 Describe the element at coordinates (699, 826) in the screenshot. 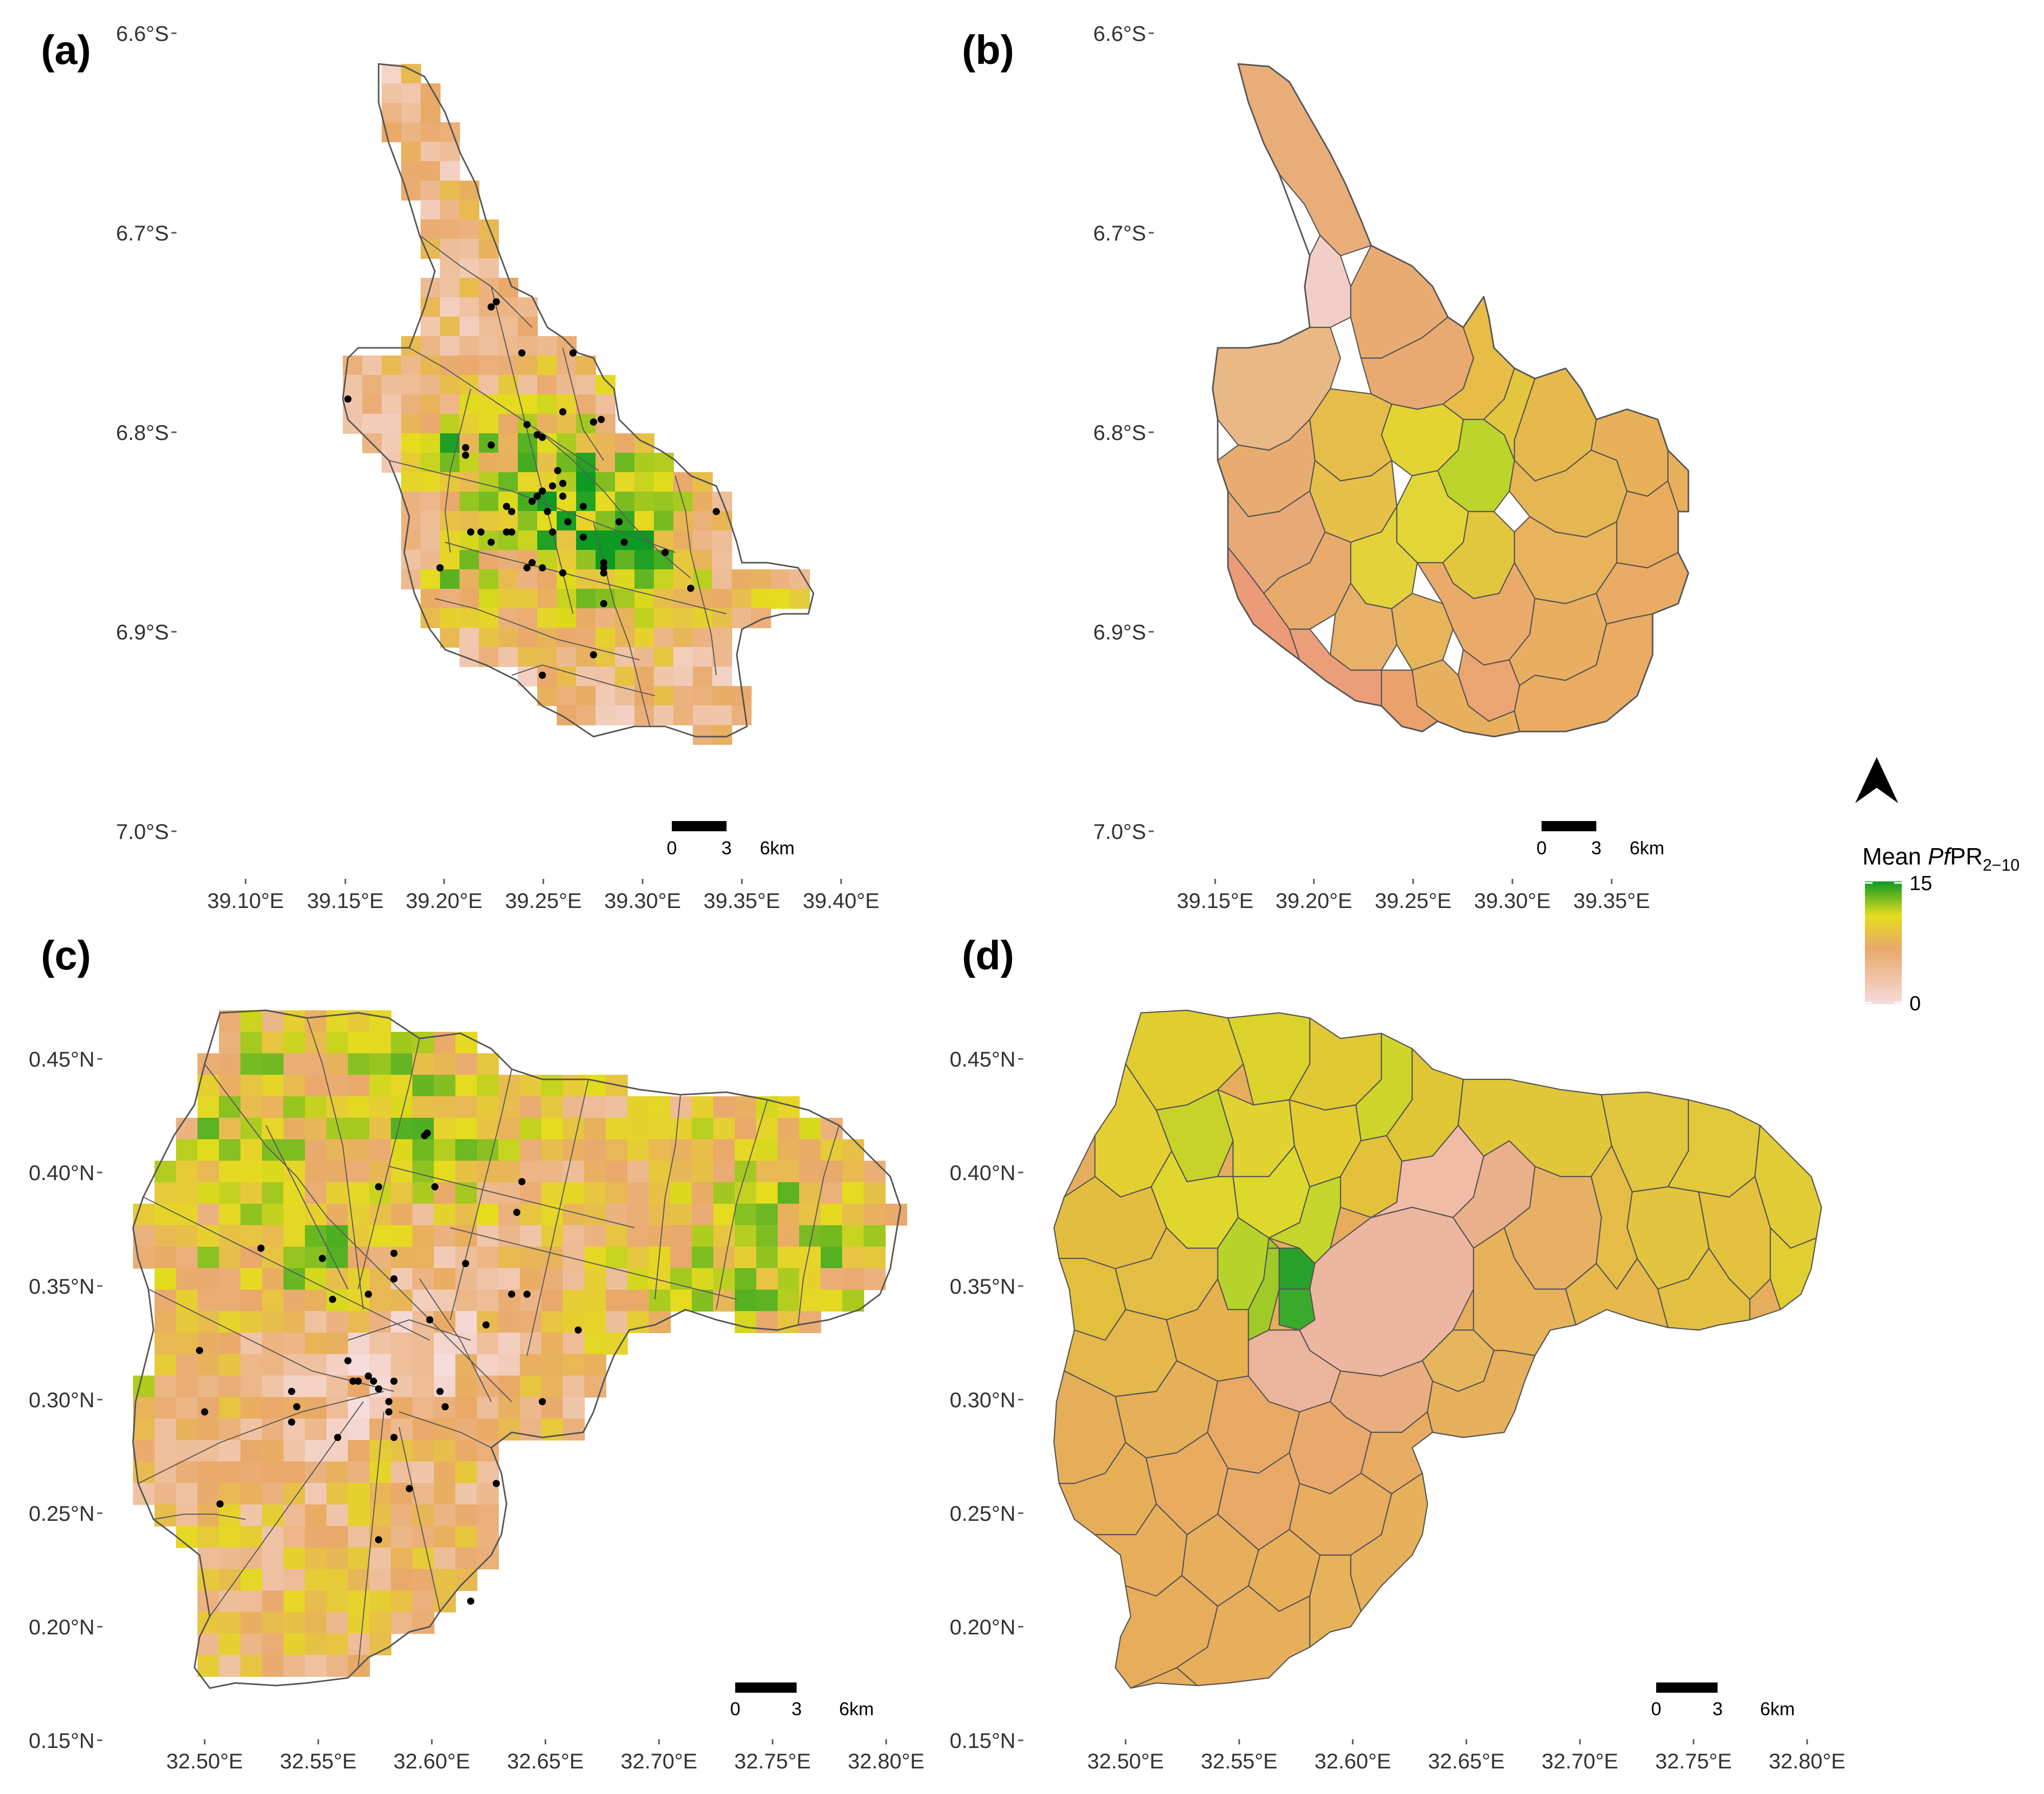

I see `scale-bar` at that location.